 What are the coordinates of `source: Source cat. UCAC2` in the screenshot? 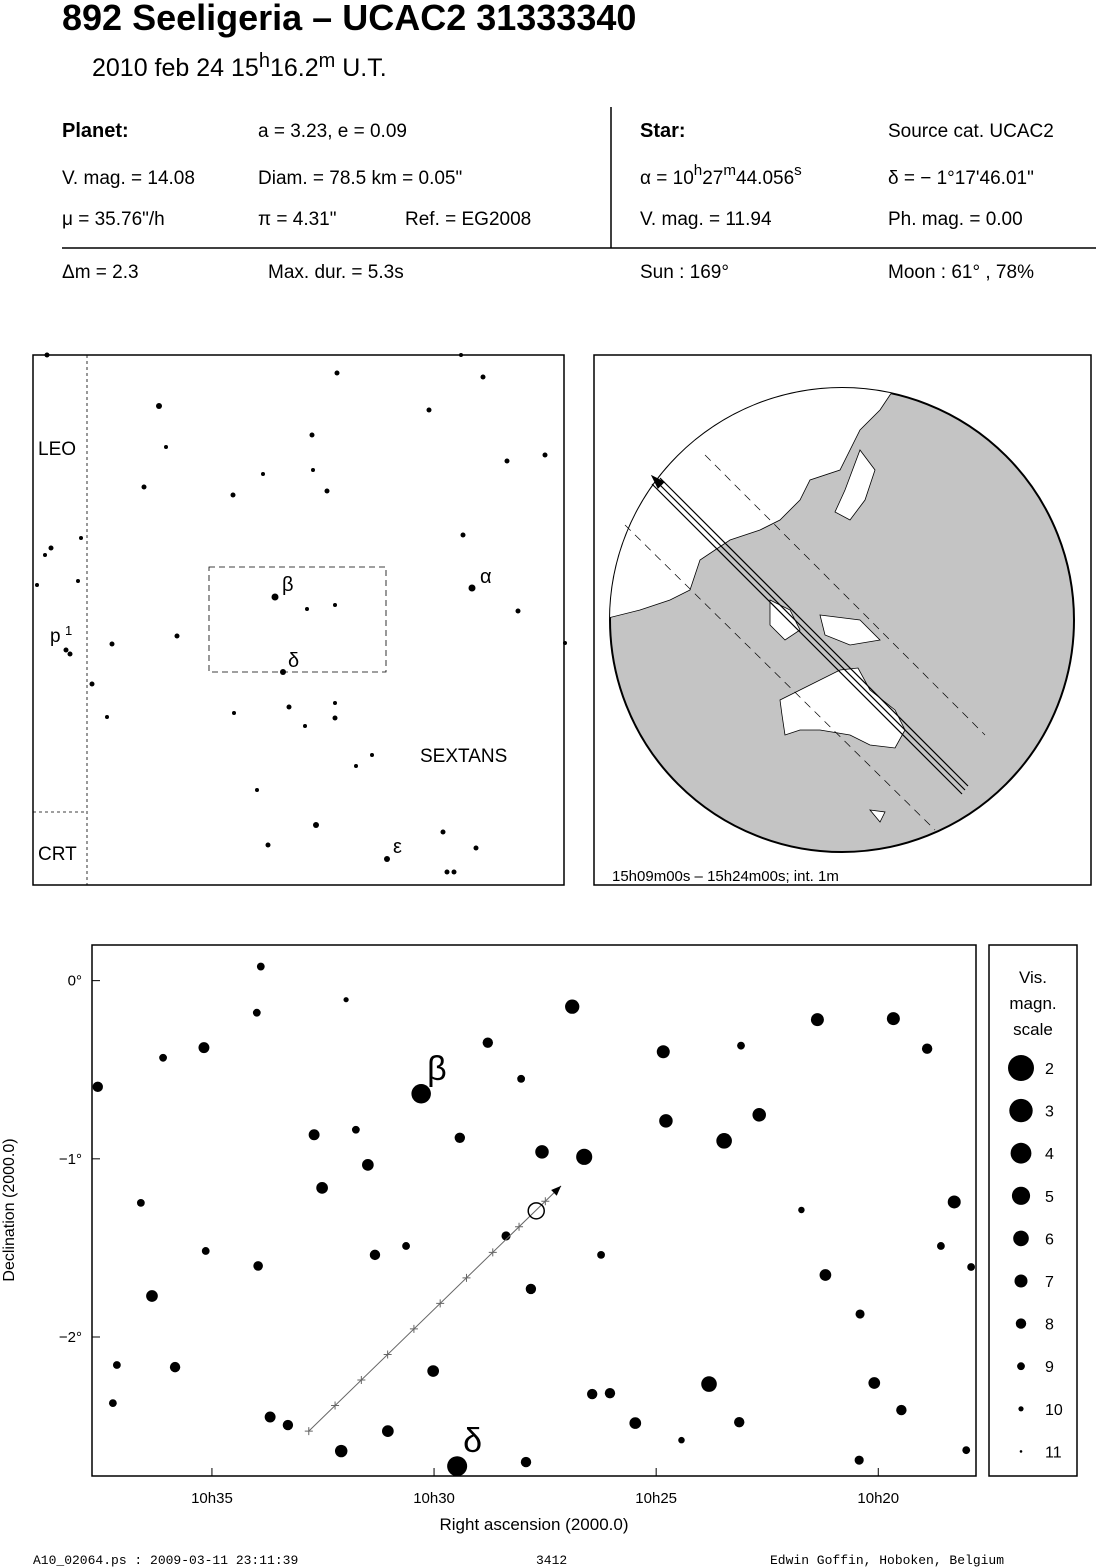 It's located at (971, 131).